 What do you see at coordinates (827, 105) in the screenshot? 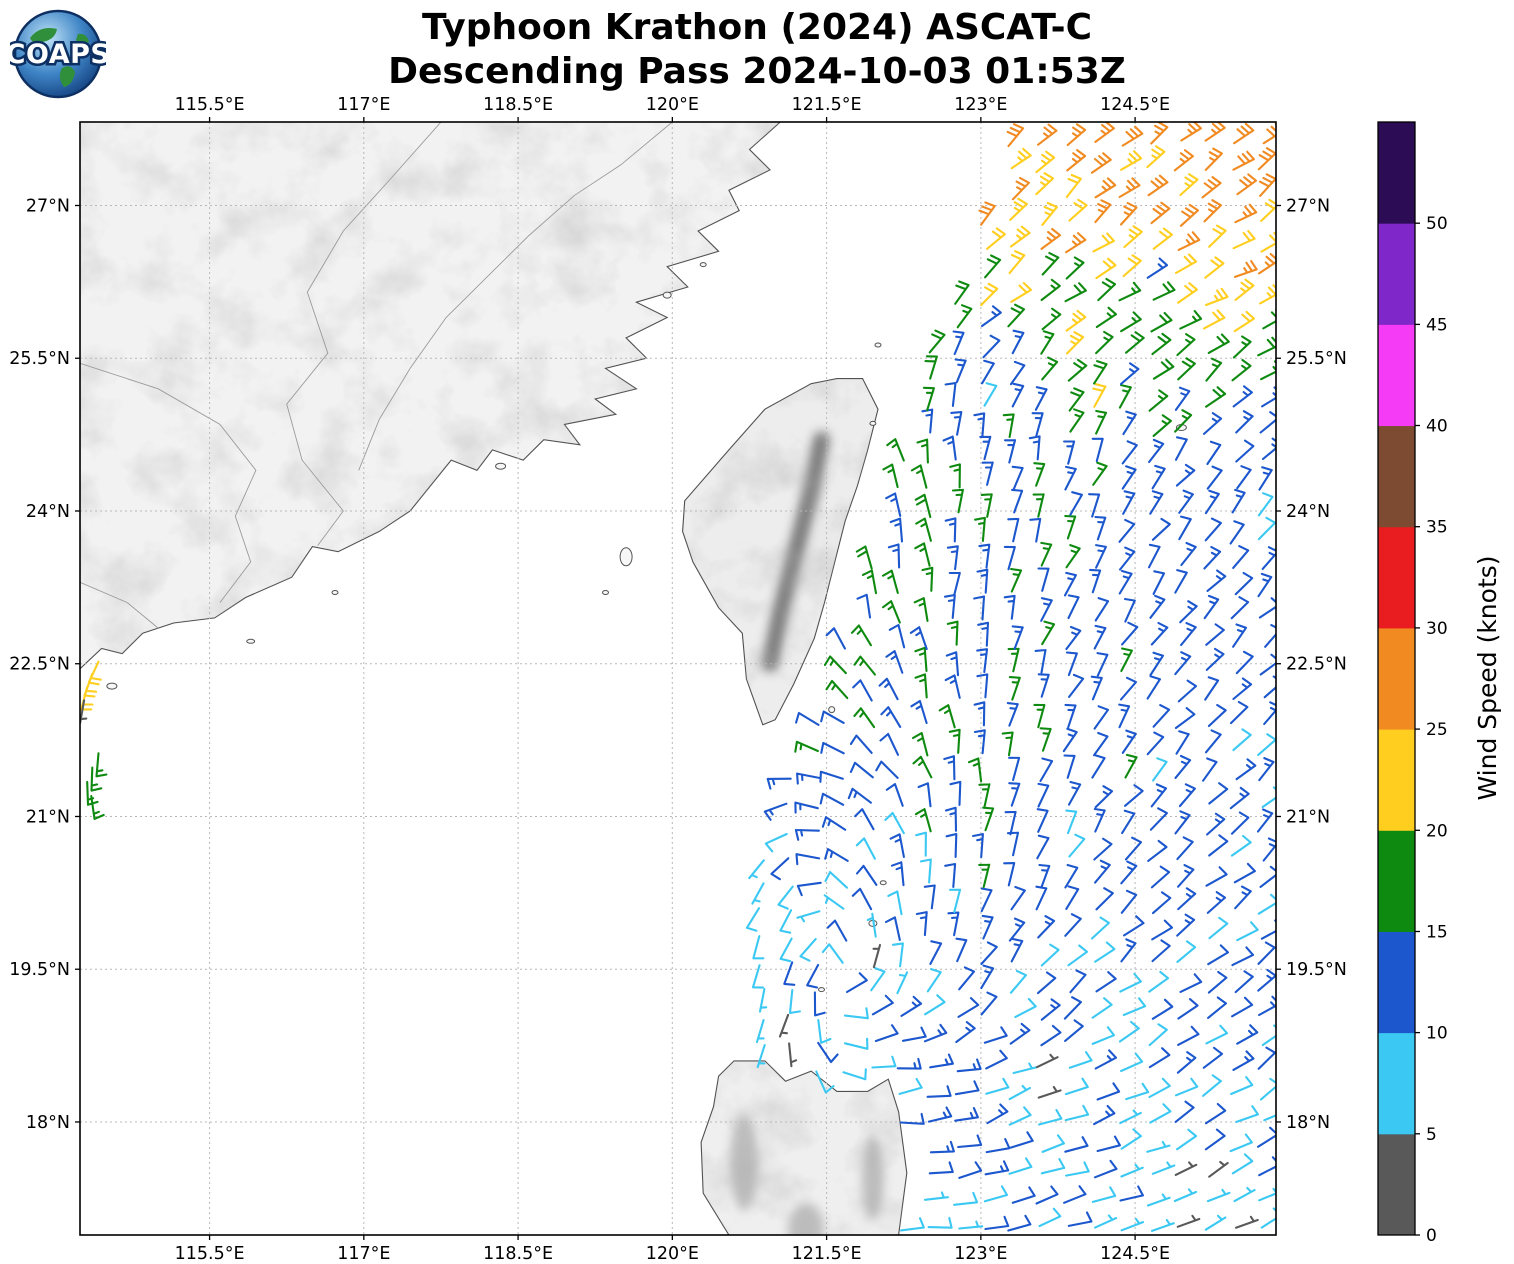
I see `lon-tick-label: 121.5°E` at bounding box center [827, 105].